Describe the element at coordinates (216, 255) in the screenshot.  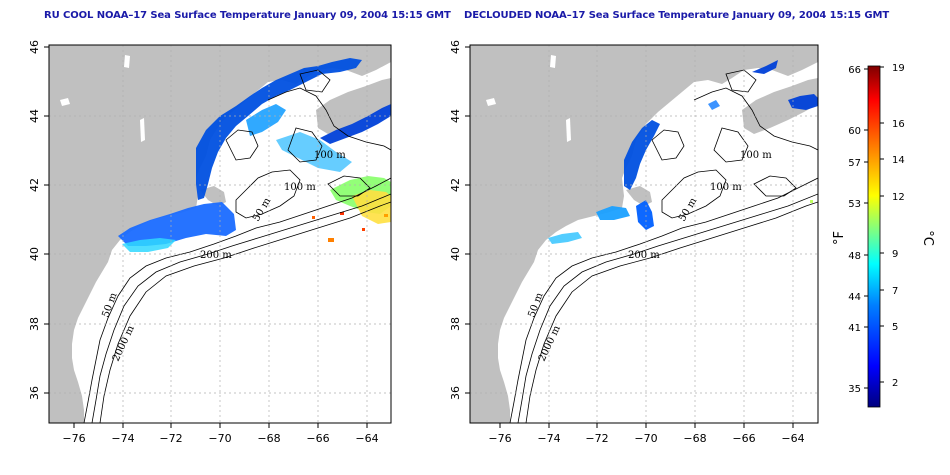
I see `left-contour-label: 200 m` at that location.